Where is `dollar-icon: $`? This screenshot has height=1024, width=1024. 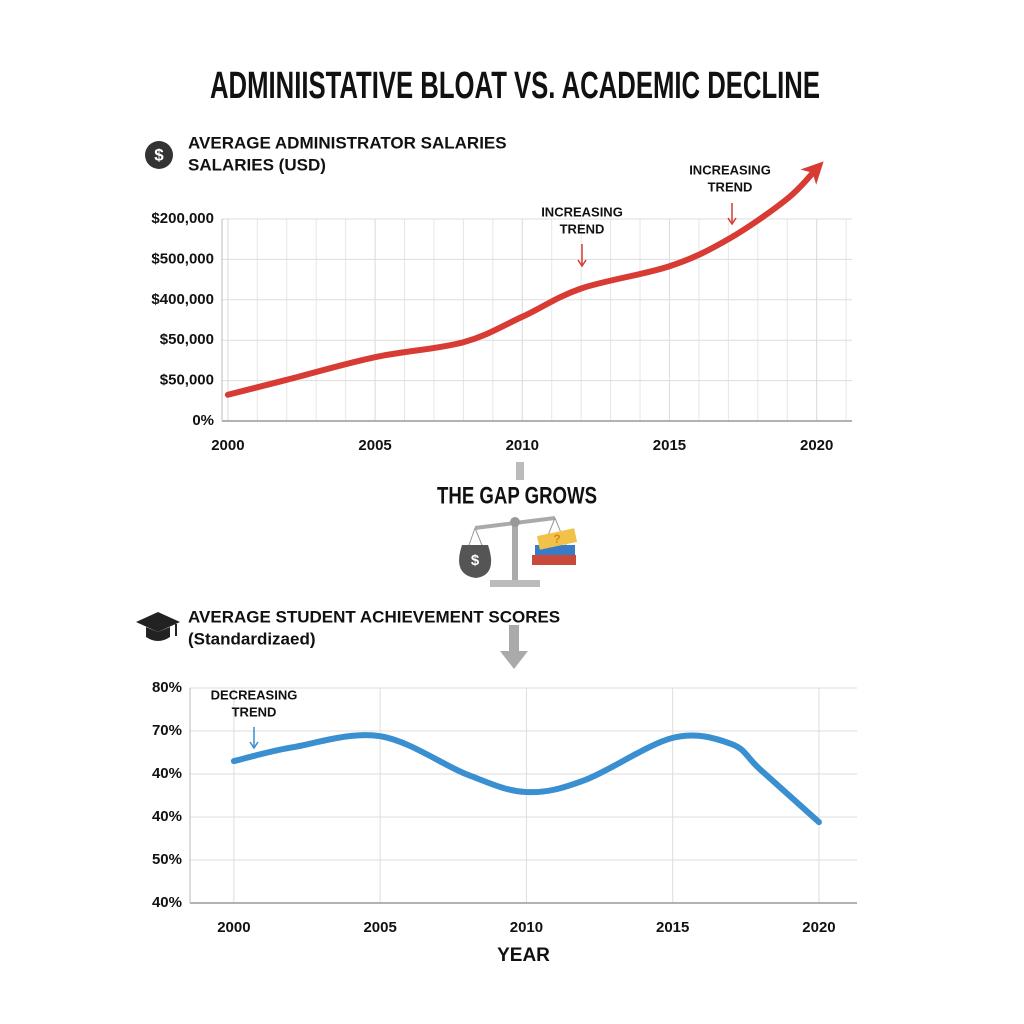 dollar-icon: $ is located at coordinates (159, 155).